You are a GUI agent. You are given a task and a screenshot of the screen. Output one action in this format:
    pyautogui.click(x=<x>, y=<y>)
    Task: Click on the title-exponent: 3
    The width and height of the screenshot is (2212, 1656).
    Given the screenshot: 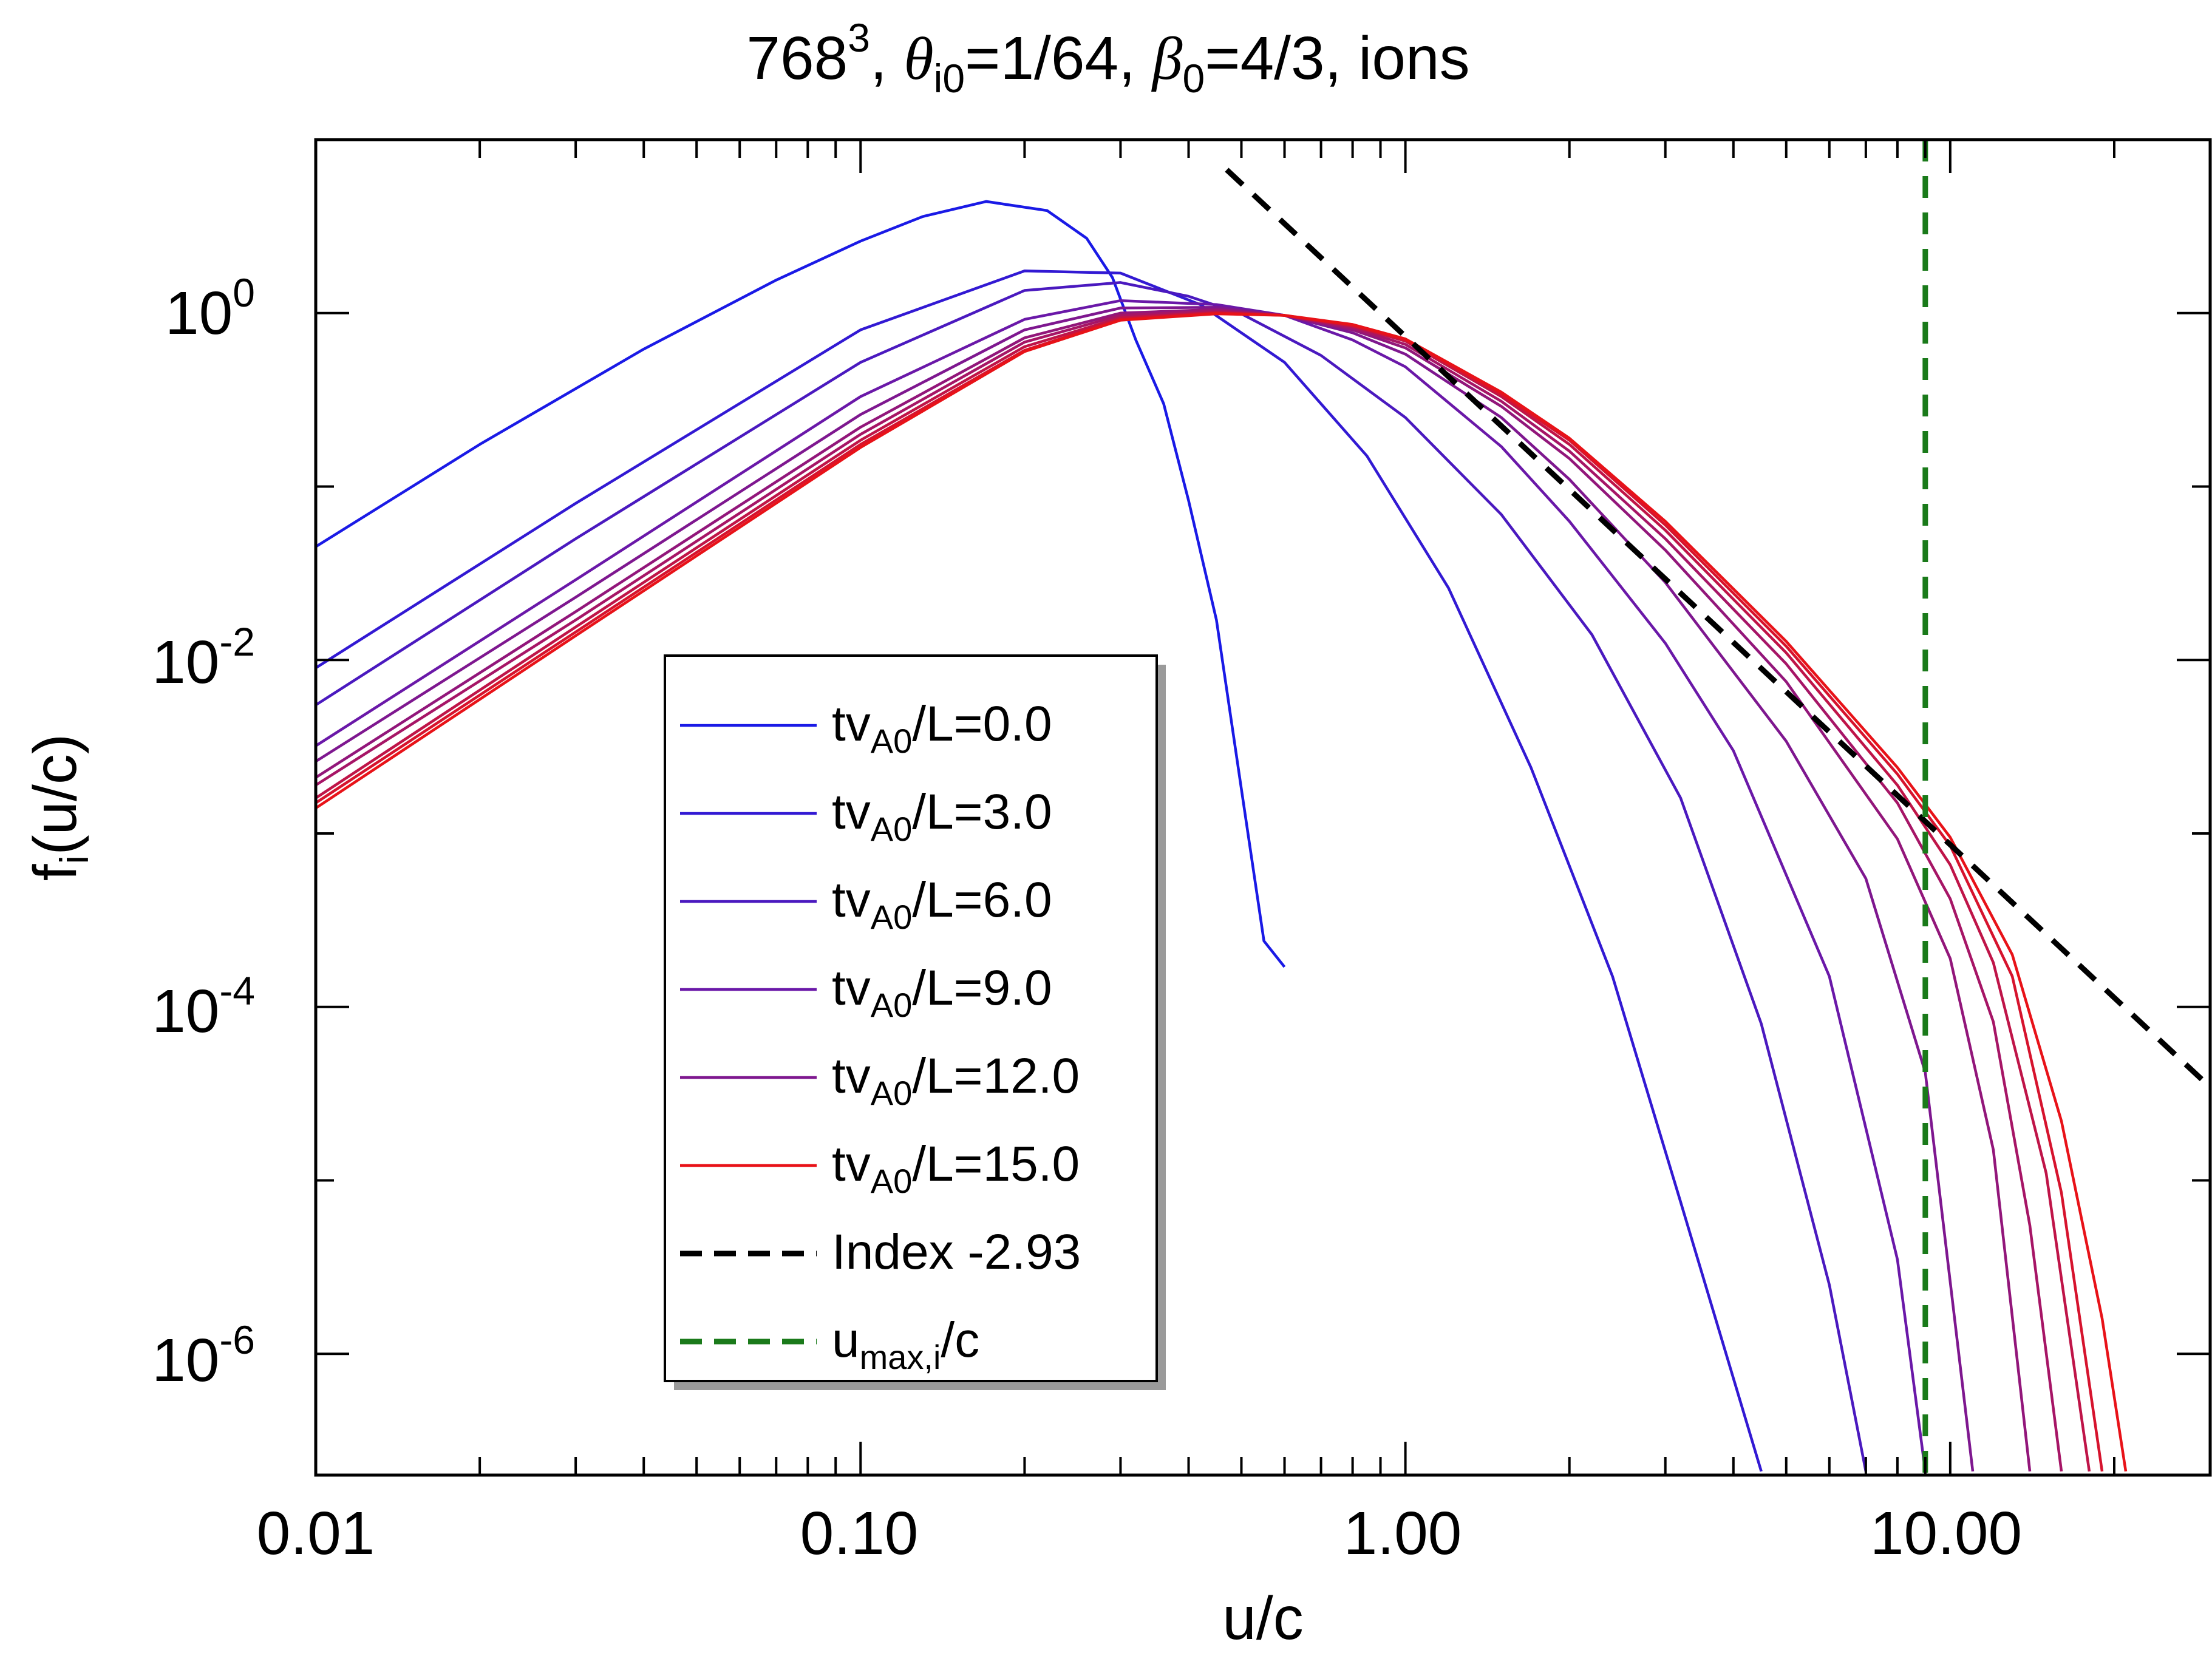 What is the action you would take?
    pyautogui.click(x=859, y=37)
    